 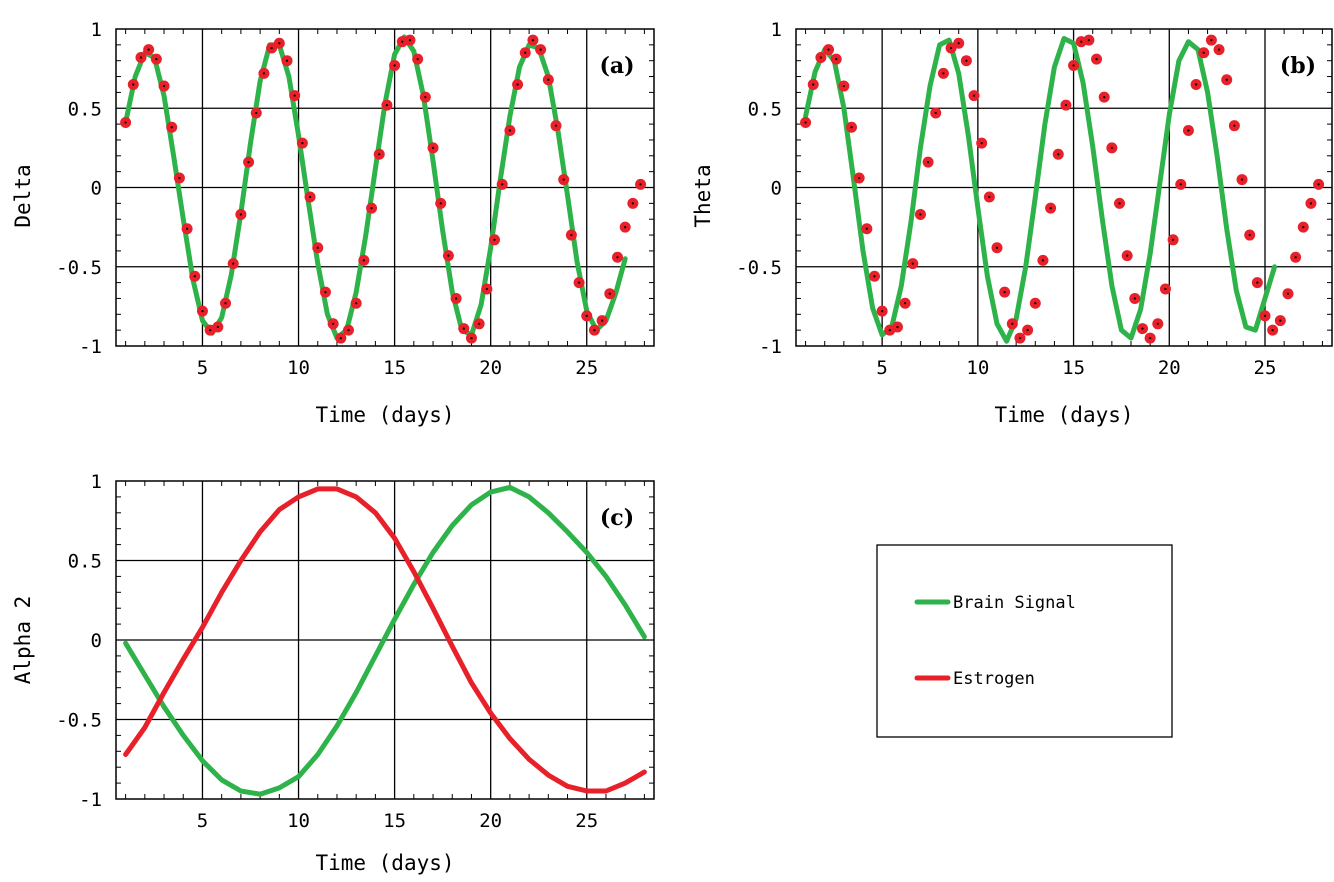 I want to click on x-tick-label: 15, so click(x=394, y=368).